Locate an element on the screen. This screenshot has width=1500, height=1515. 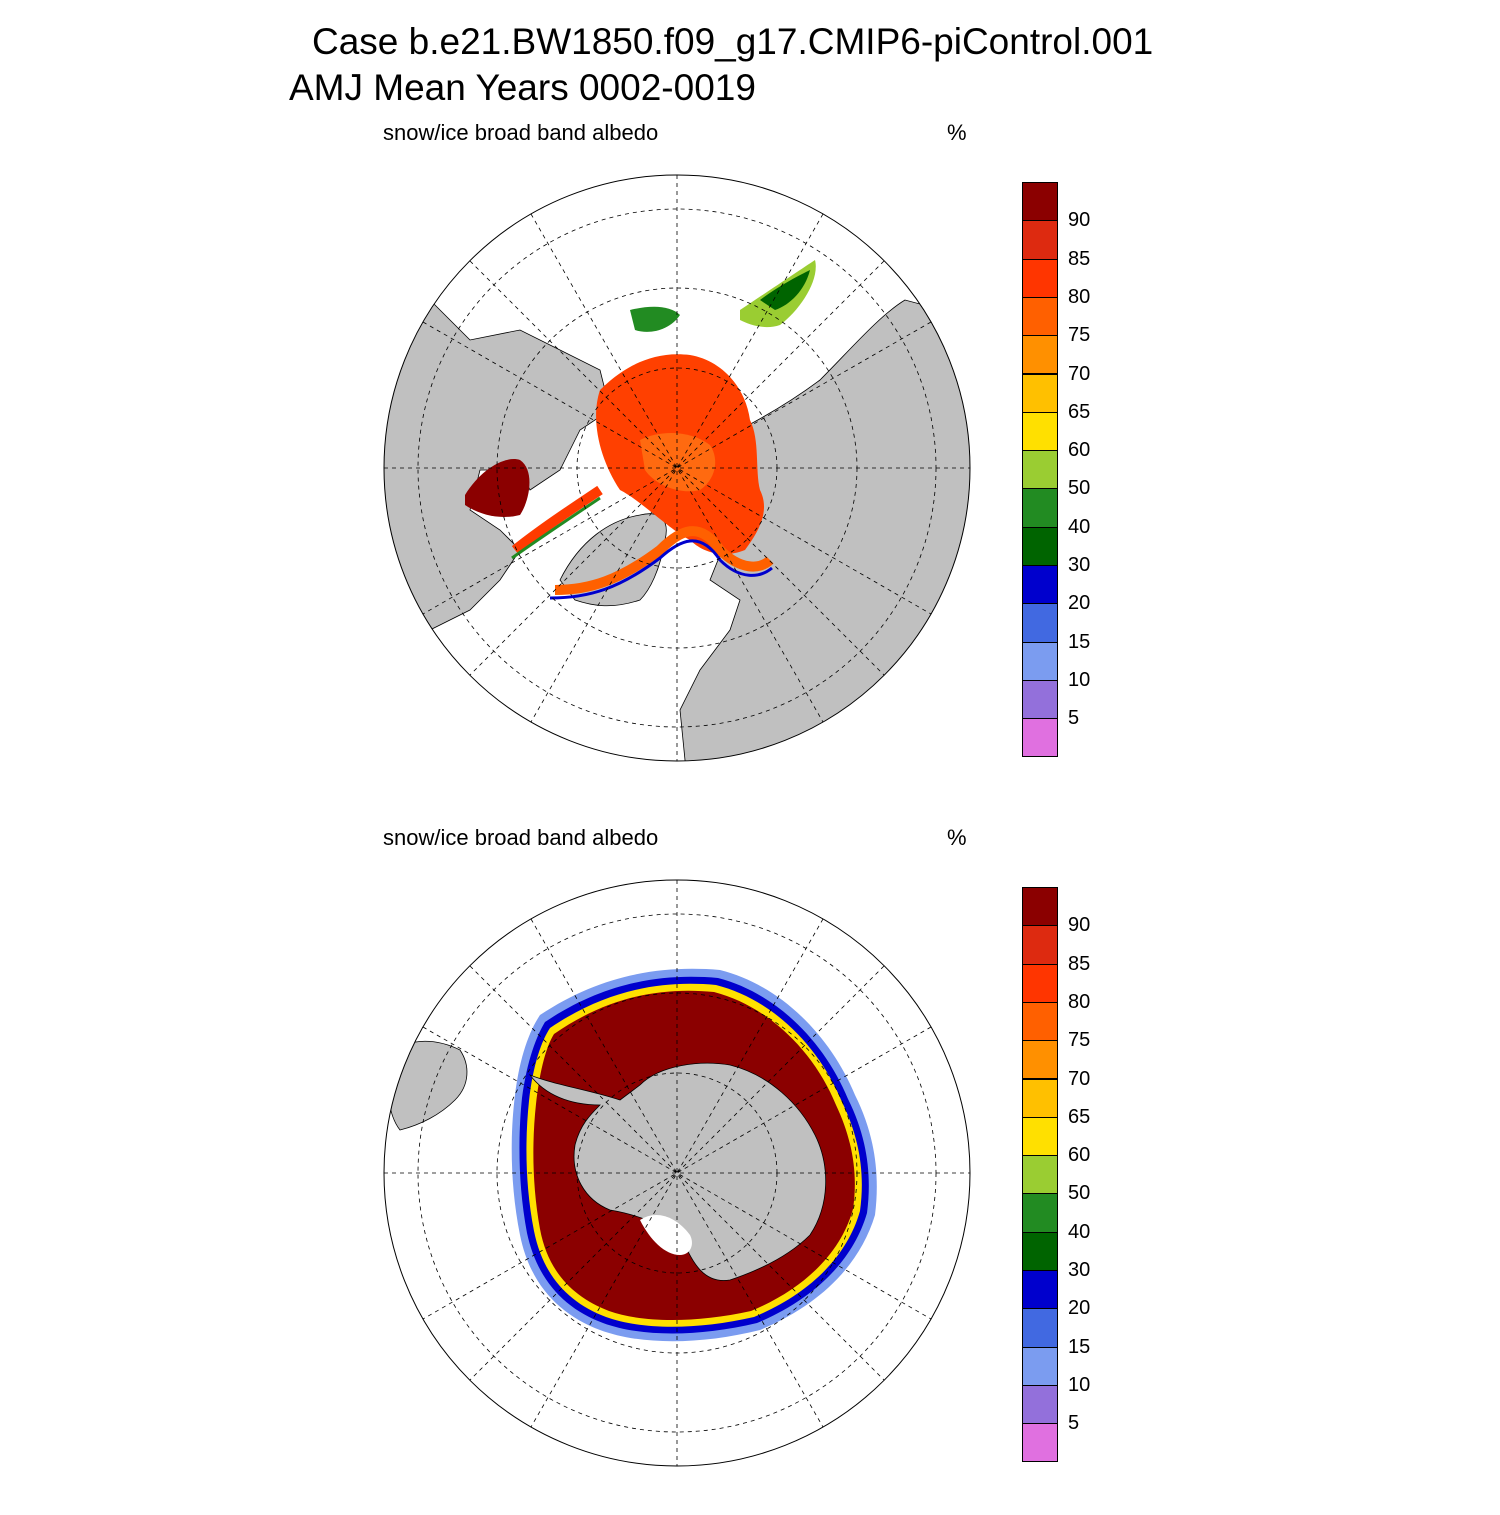
atlantic-ice-edge-blue is located at coordinates (661, 569).